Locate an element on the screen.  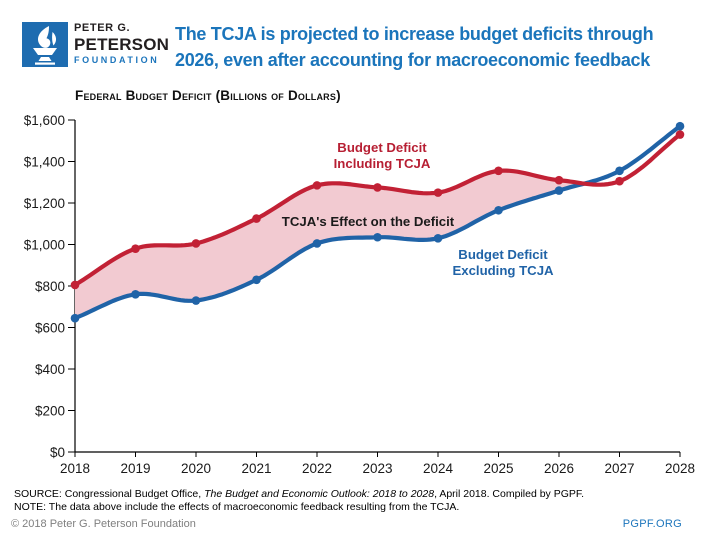
pgpf-logo is located at coordinates (45, 44).